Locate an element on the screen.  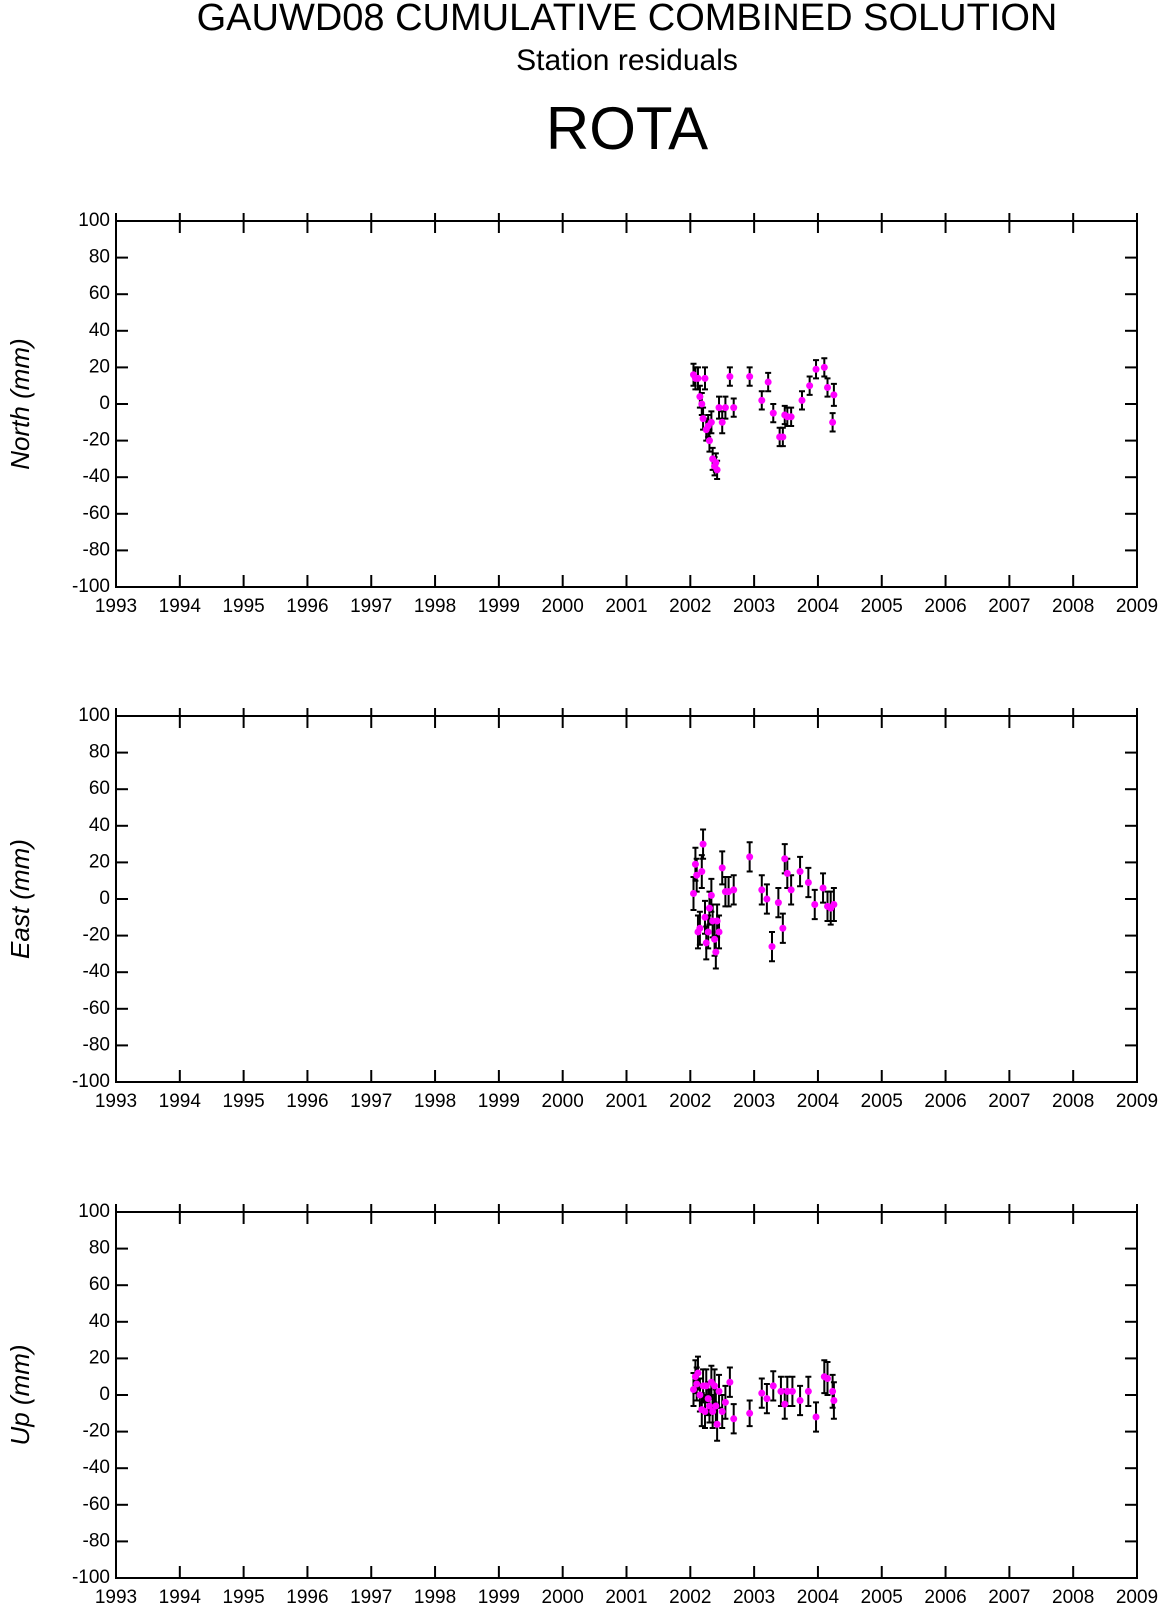
y-tick-label: 60 is located at coordinates (99, 293).